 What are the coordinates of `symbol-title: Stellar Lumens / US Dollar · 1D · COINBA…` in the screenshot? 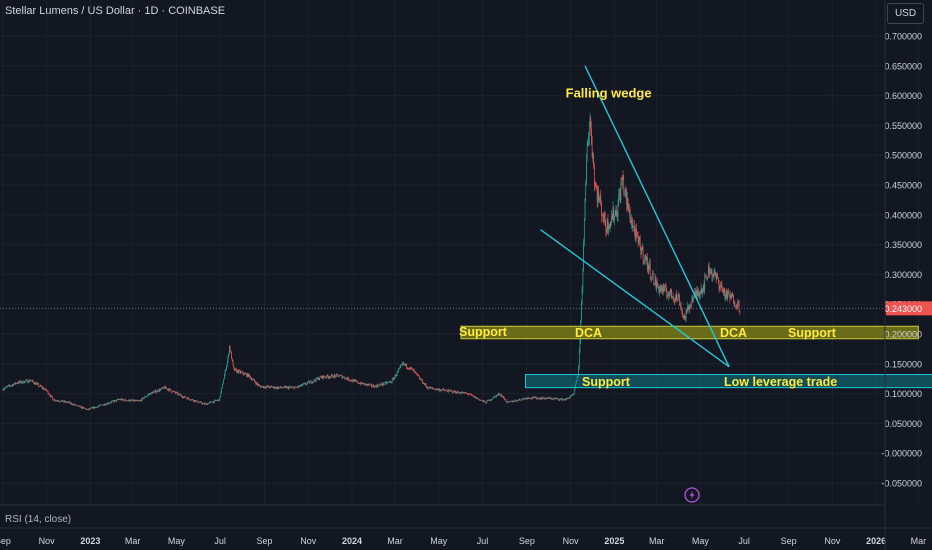 It's located at (115, 11).